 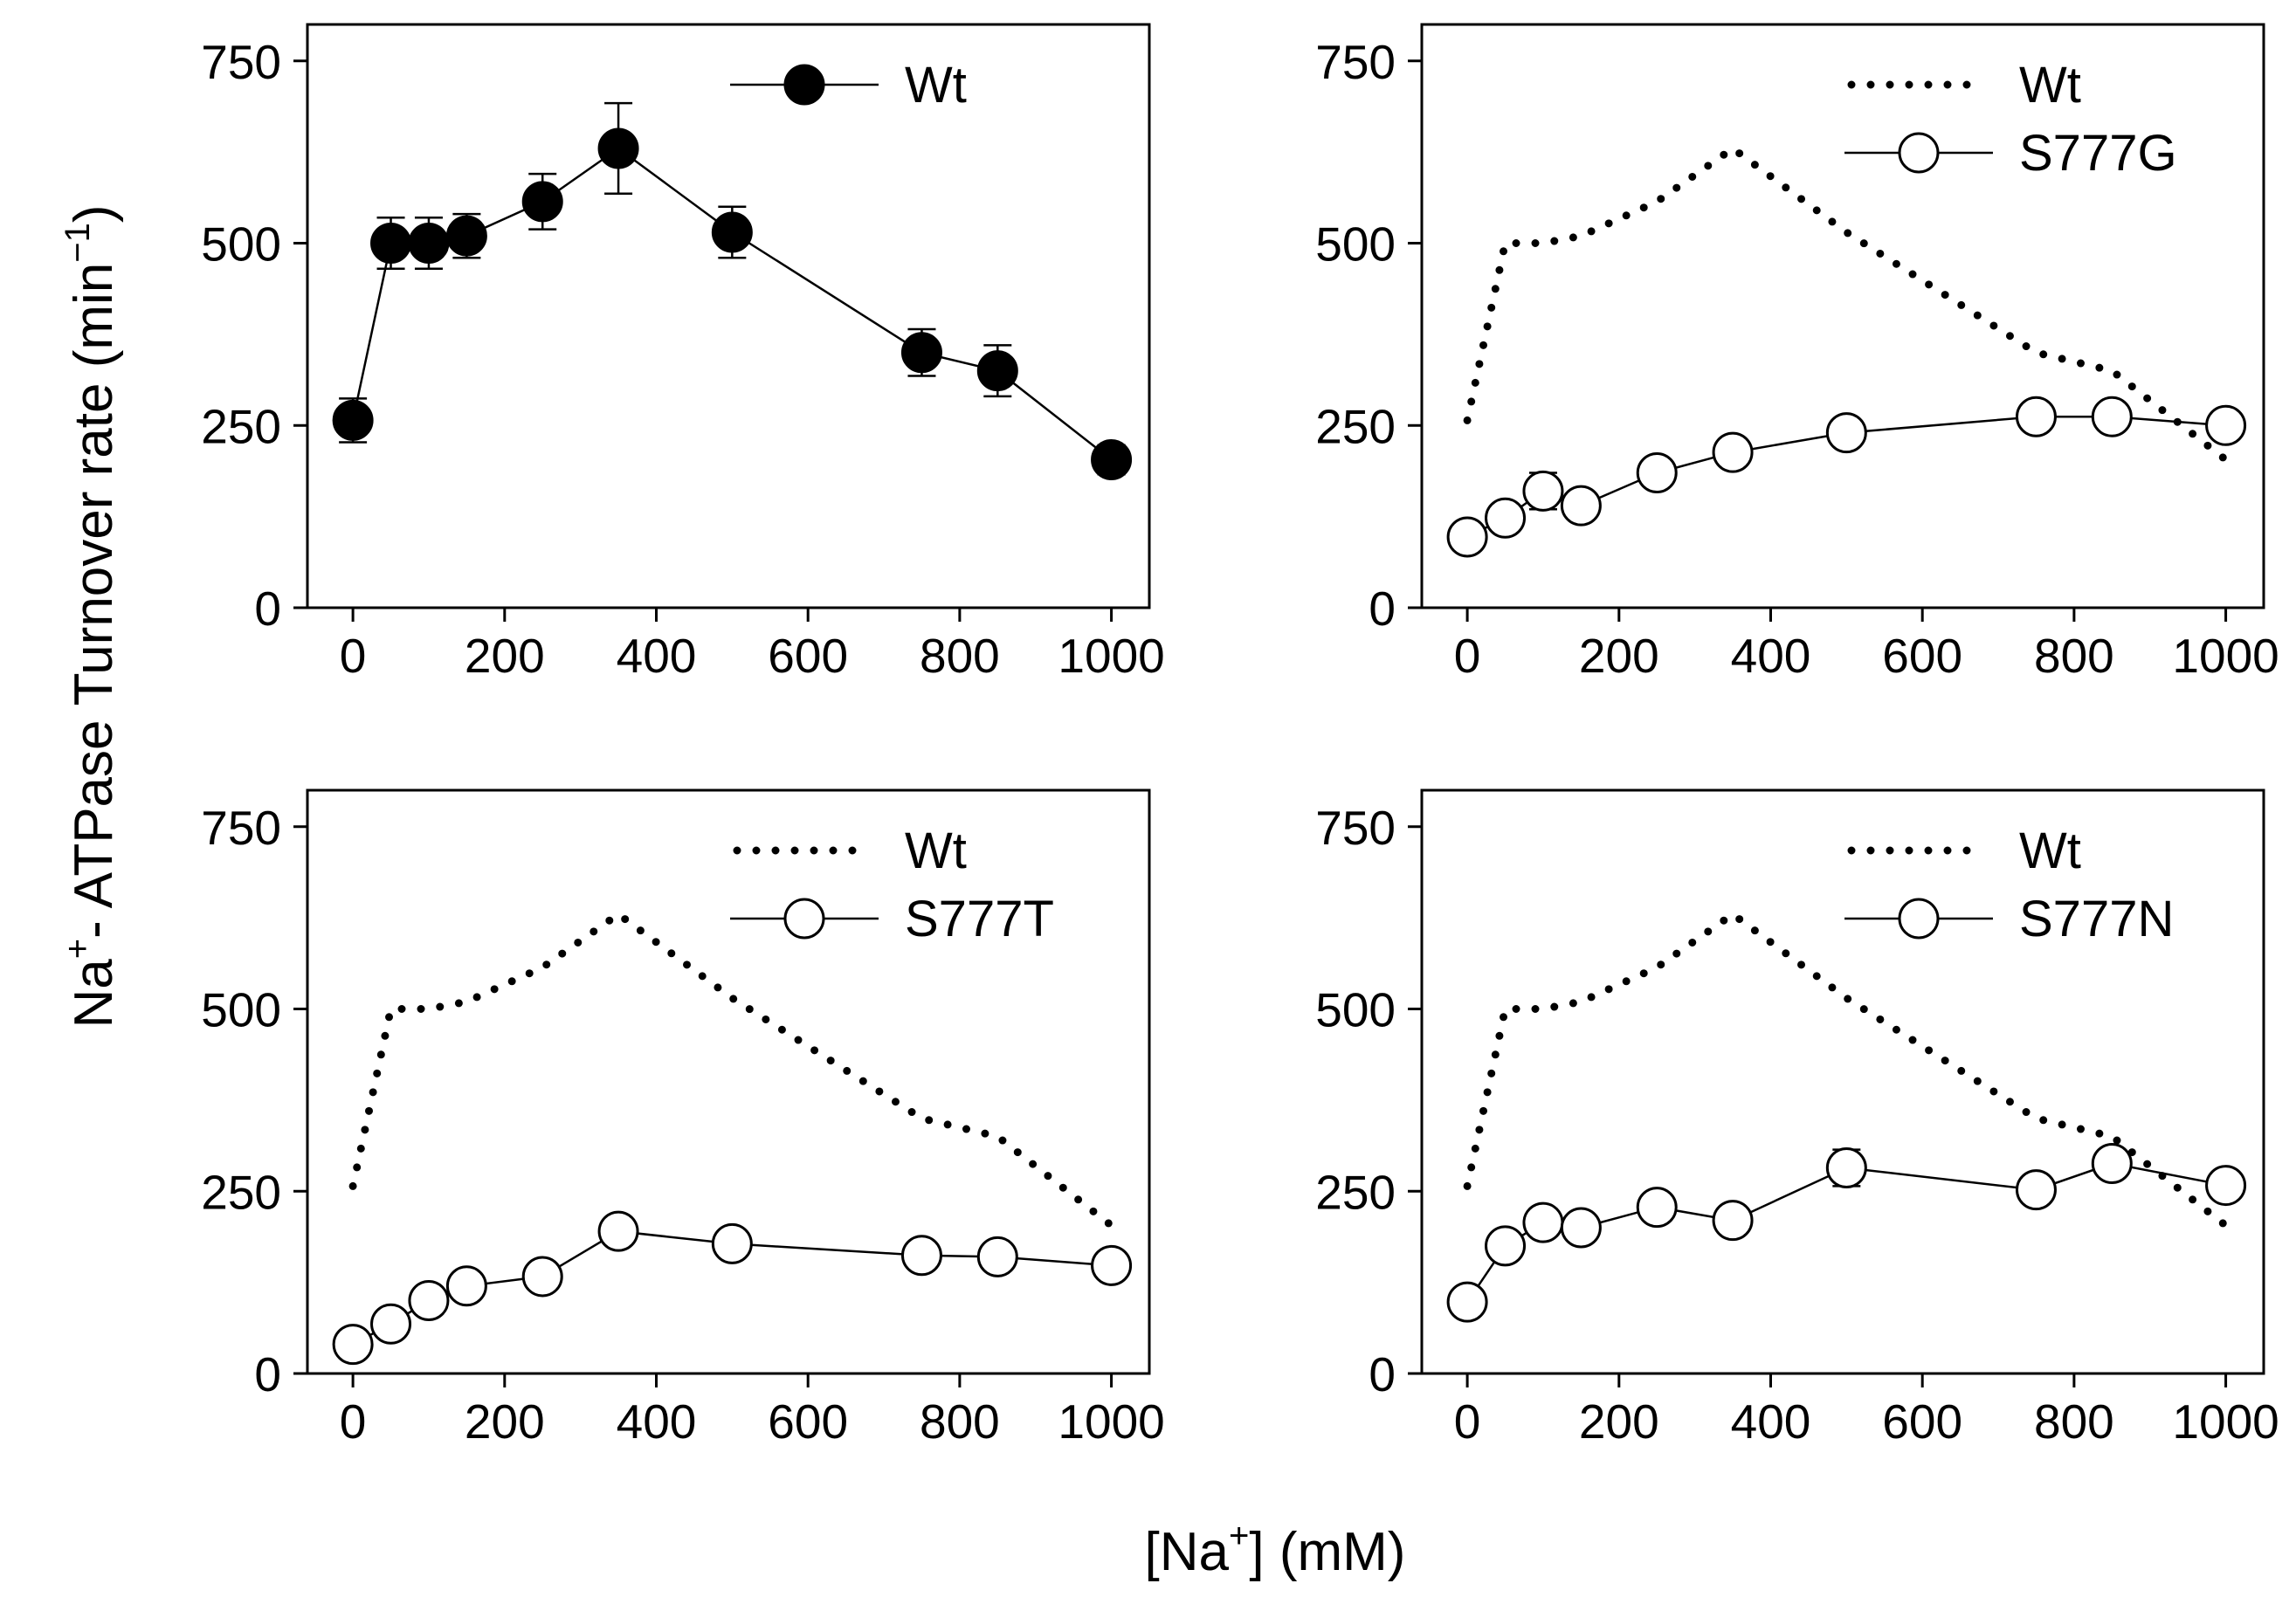 I want to click on legend-label-s777g: S777G, so click(x=2098, y=153).